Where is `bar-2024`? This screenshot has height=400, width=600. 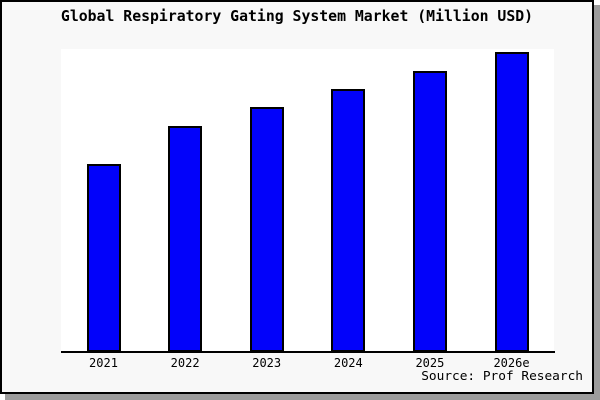
bar-2024 is located at coordinates (348, 220).